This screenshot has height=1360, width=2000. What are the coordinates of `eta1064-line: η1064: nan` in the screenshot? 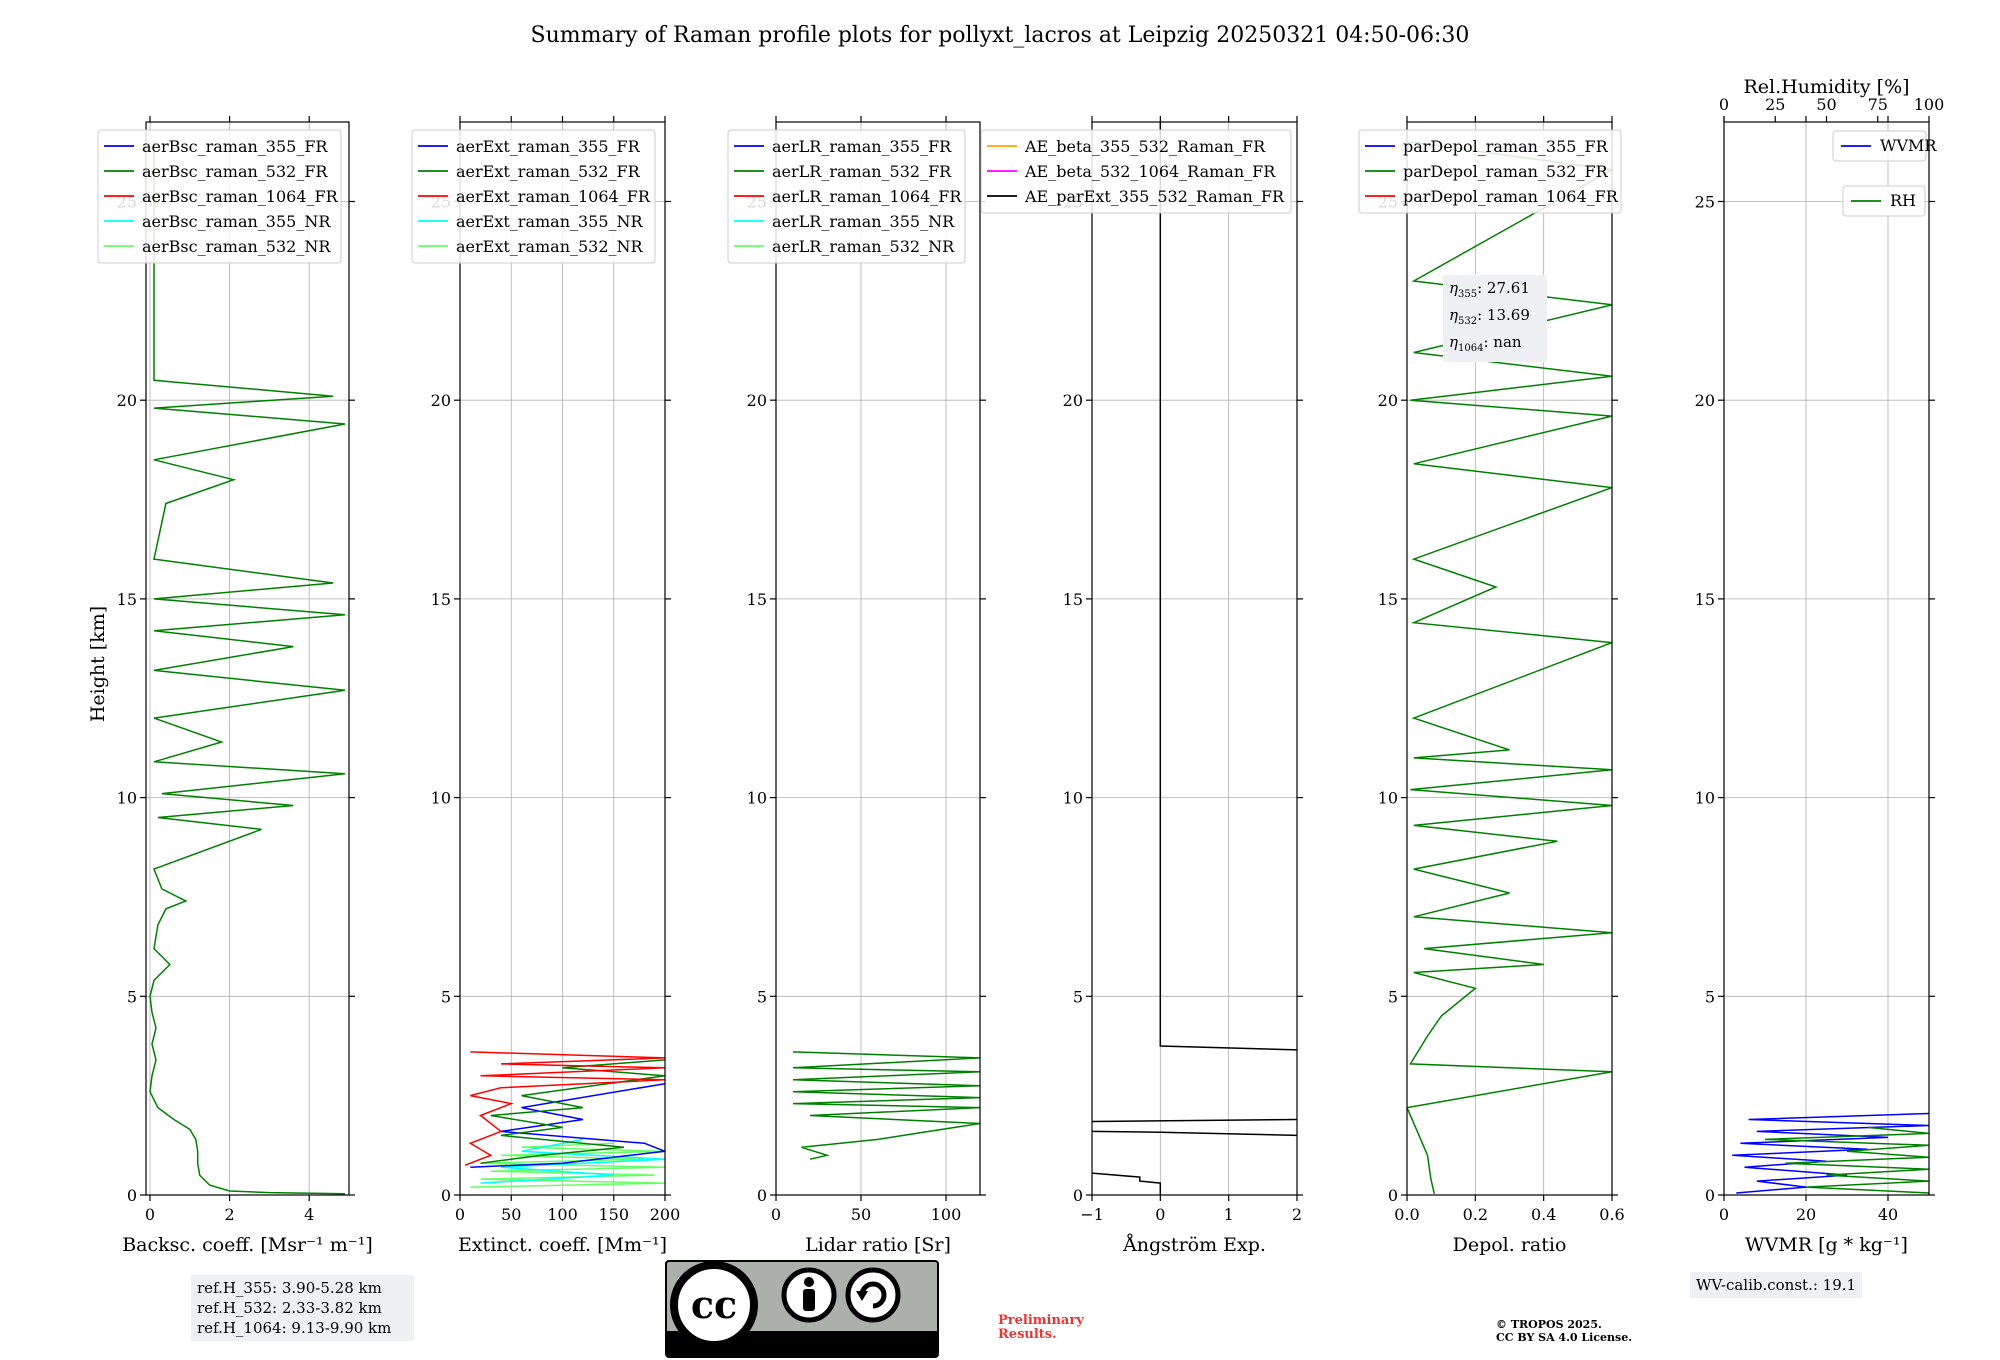 It's located at (1485, 343).